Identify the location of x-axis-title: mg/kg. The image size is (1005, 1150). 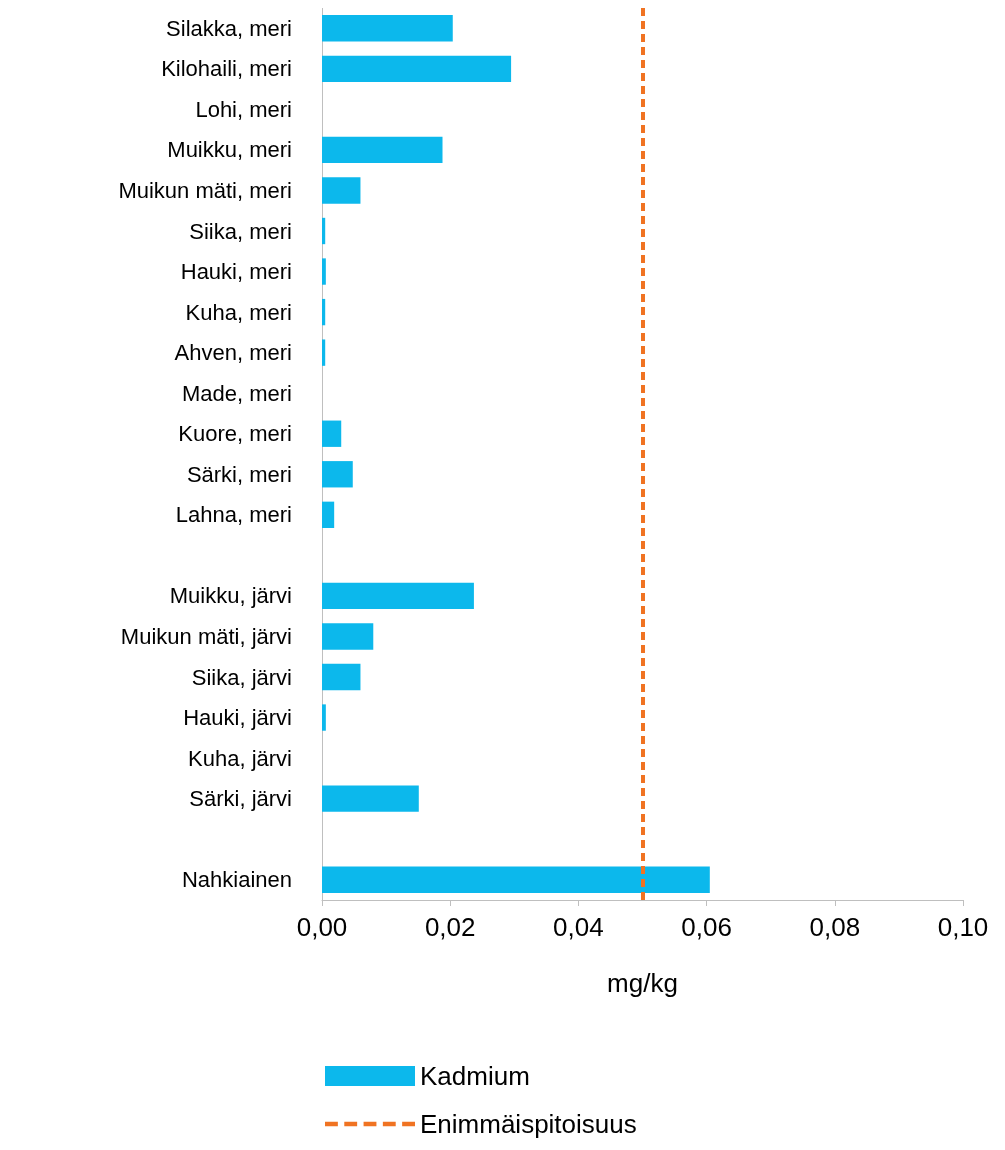
(642, 983).